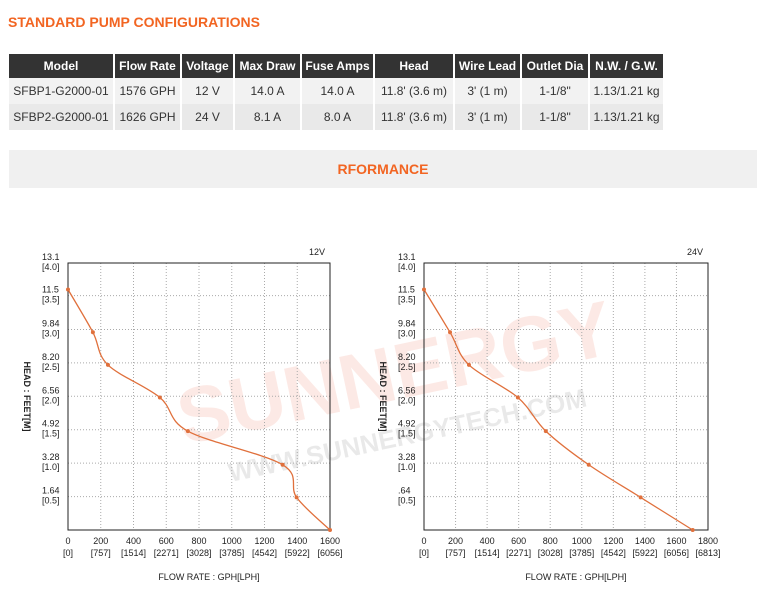 The height and width of the screenshot is (603, 766). I want to click on x-tick-sublabel: [6813], so click(707, 553).